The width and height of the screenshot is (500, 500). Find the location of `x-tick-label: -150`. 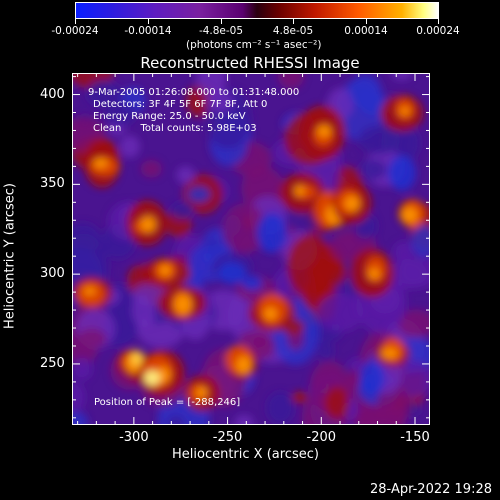

x-tick-label: -150 is located at coordinates (415, 437).